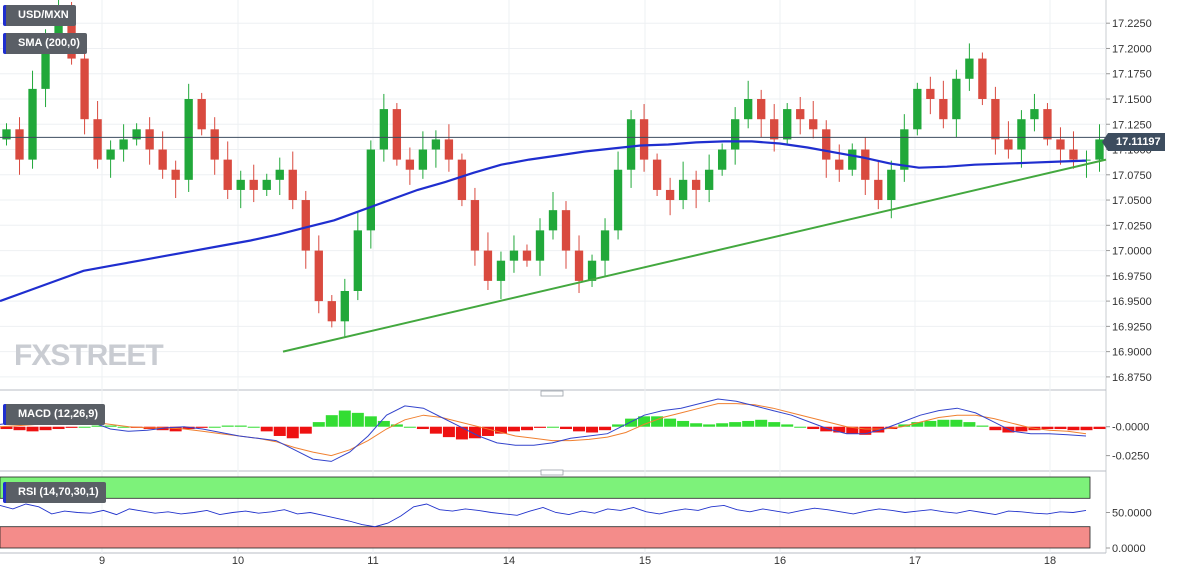 The image size is (1182, 571). I want to click on legend-macd: MACD (12,26,9), so click(54, 414).